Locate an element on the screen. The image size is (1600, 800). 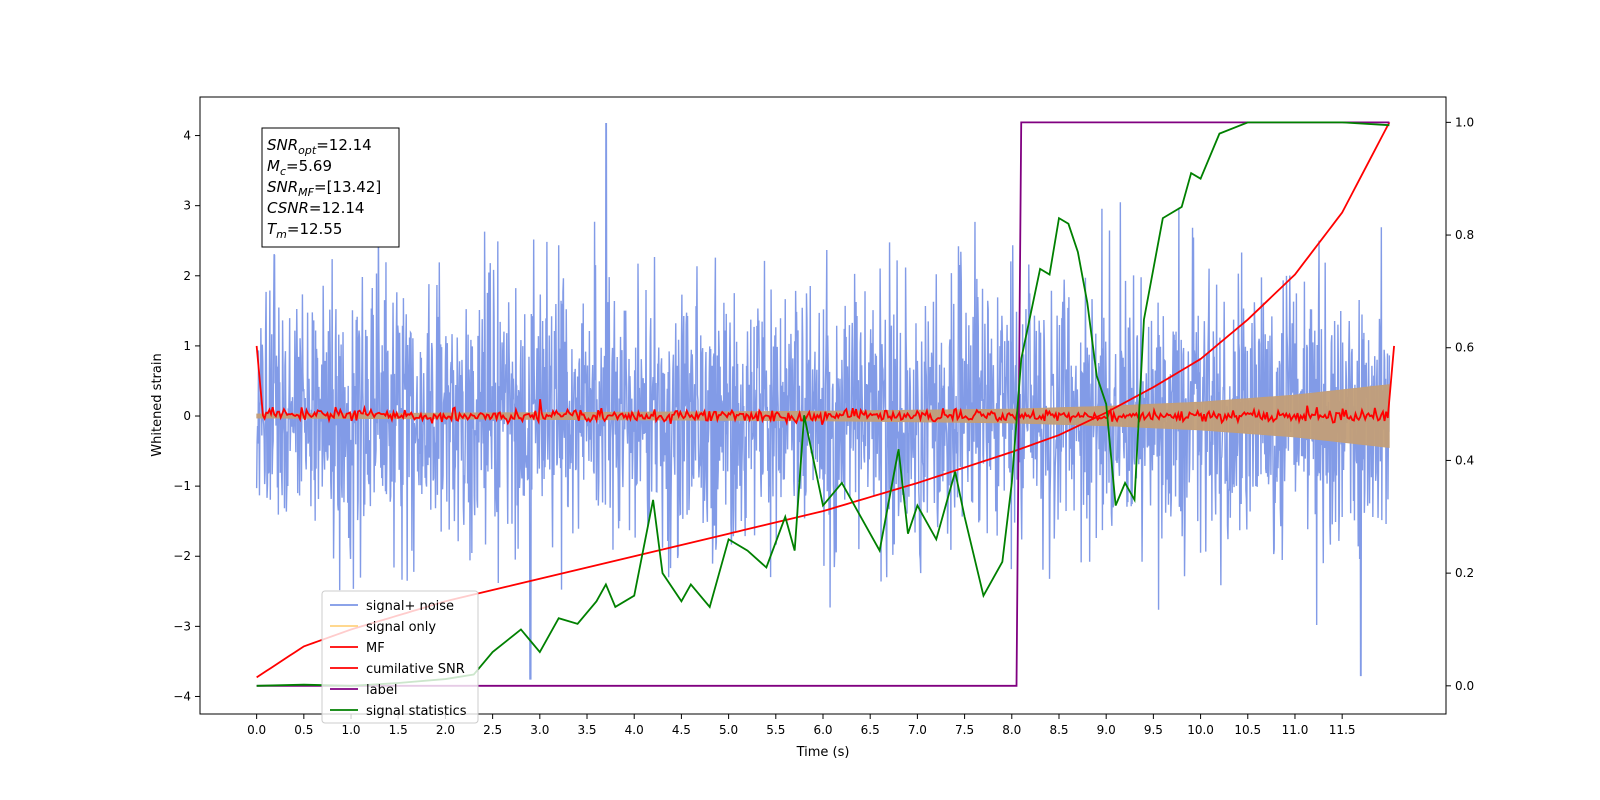
x-tick-label: 11.5 is located at coordinates (1342, 730).